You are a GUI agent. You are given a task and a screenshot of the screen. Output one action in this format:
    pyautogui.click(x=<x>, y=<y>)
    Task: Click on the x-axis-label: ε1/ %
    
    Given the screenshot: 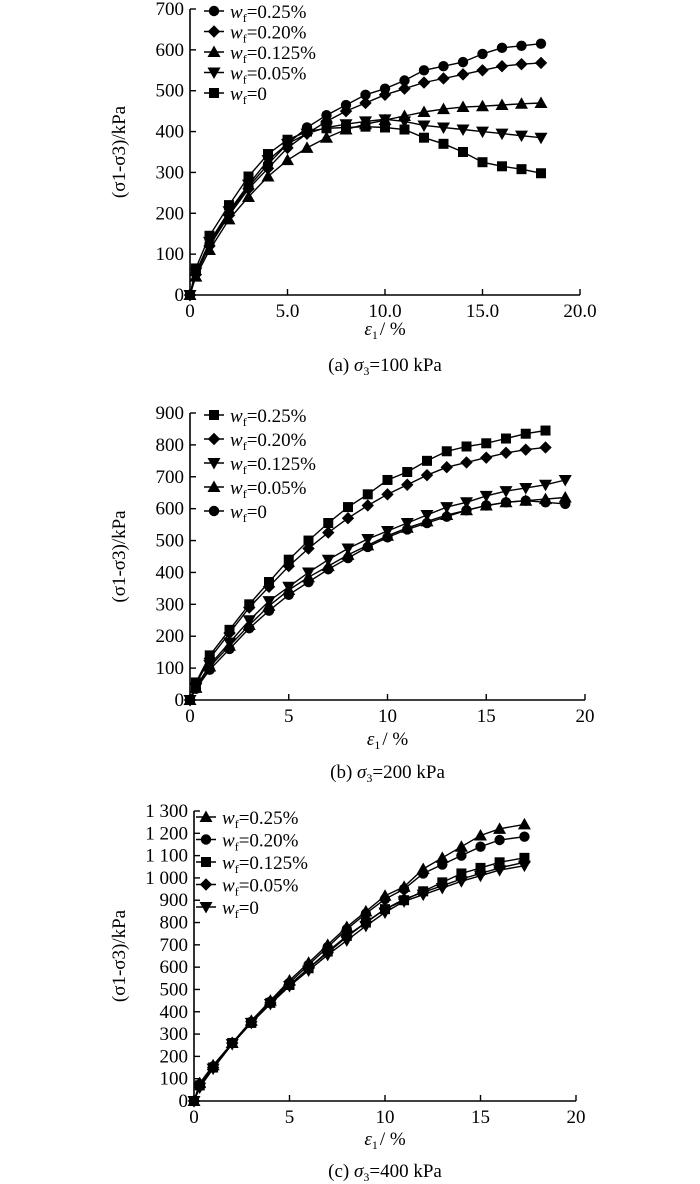 What is the action you would take?
    pyautogui.click(x=388, y=740)
    